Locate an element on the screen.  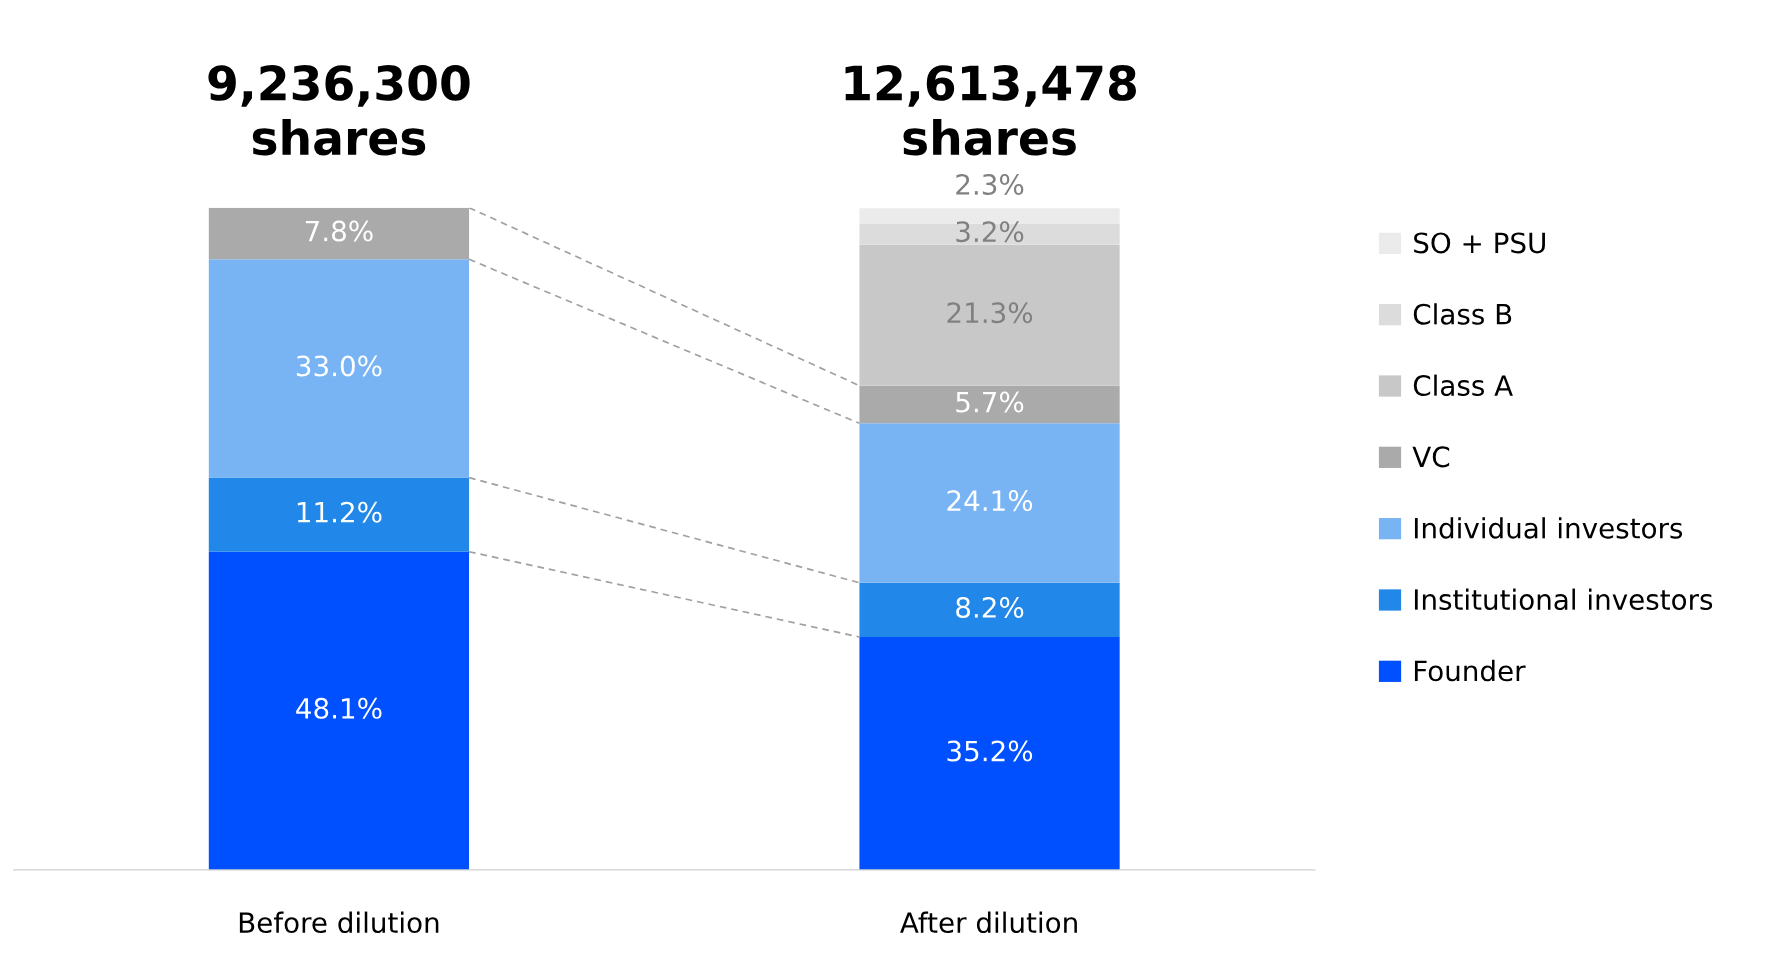
data-label: 24.1% is located at coordinates (990, 501).